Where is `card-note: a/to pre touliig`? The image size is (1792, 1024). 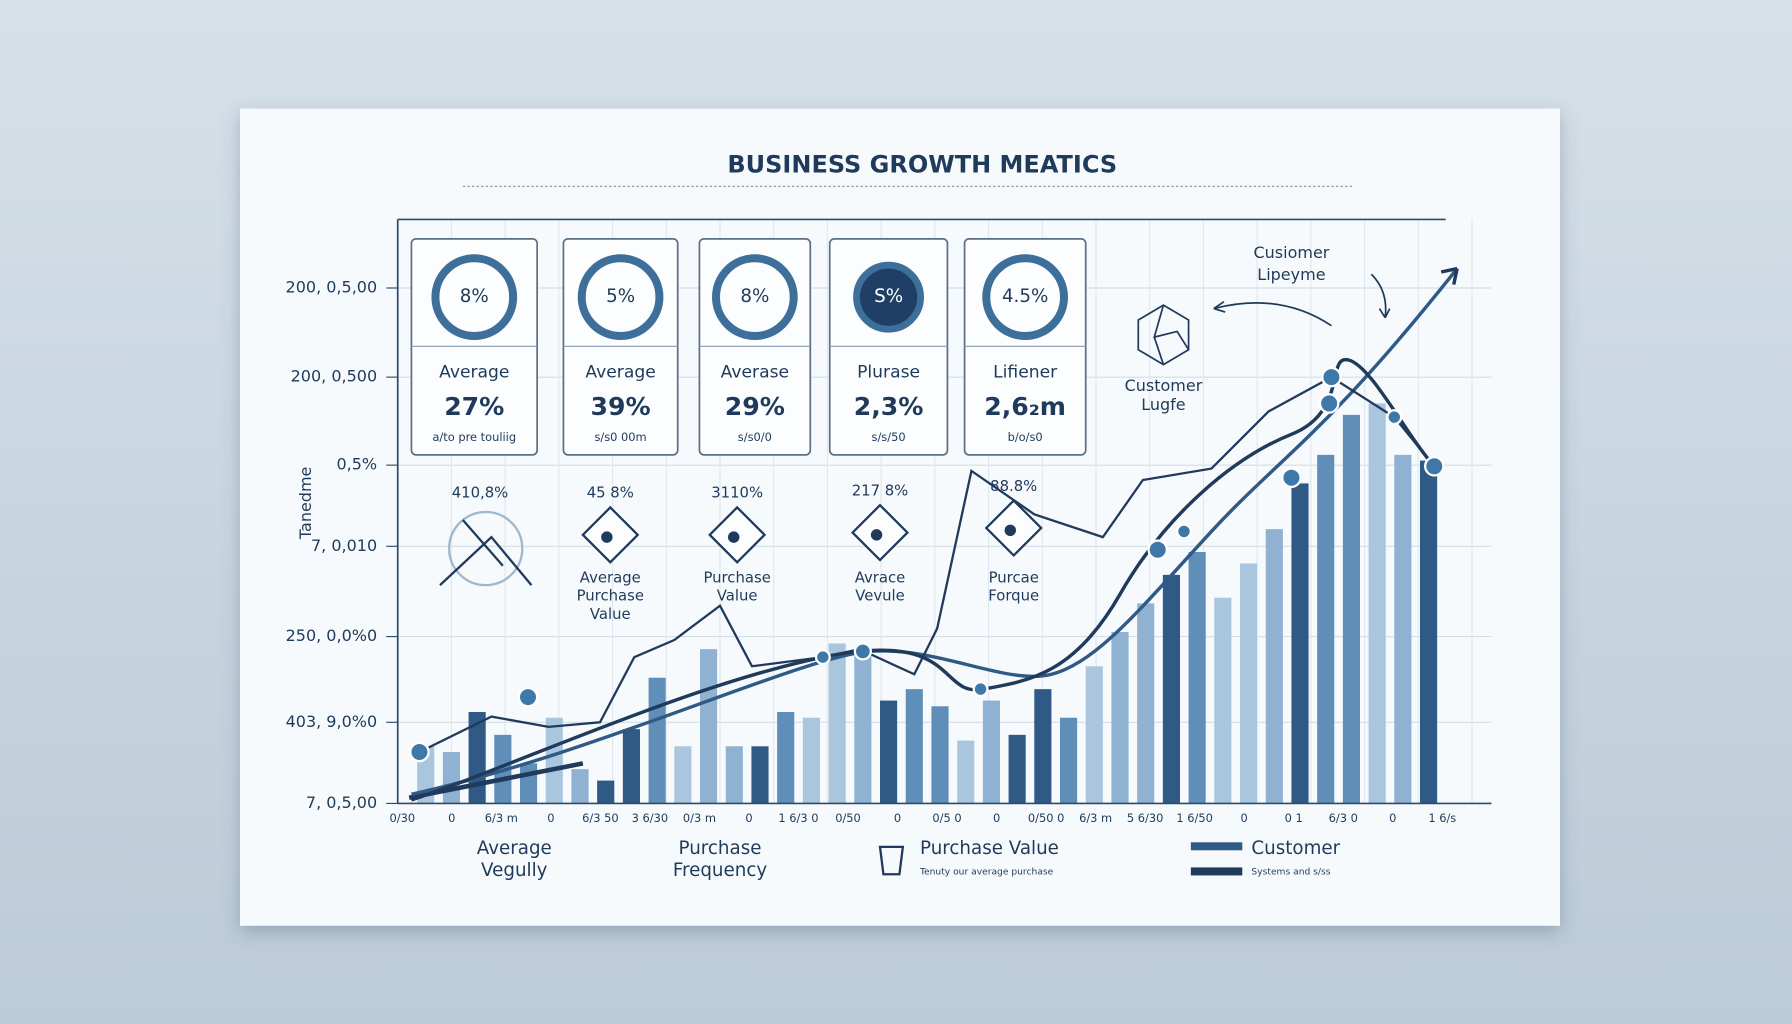
card-note: a/to pre touliig is located at coordinates (474, 437).